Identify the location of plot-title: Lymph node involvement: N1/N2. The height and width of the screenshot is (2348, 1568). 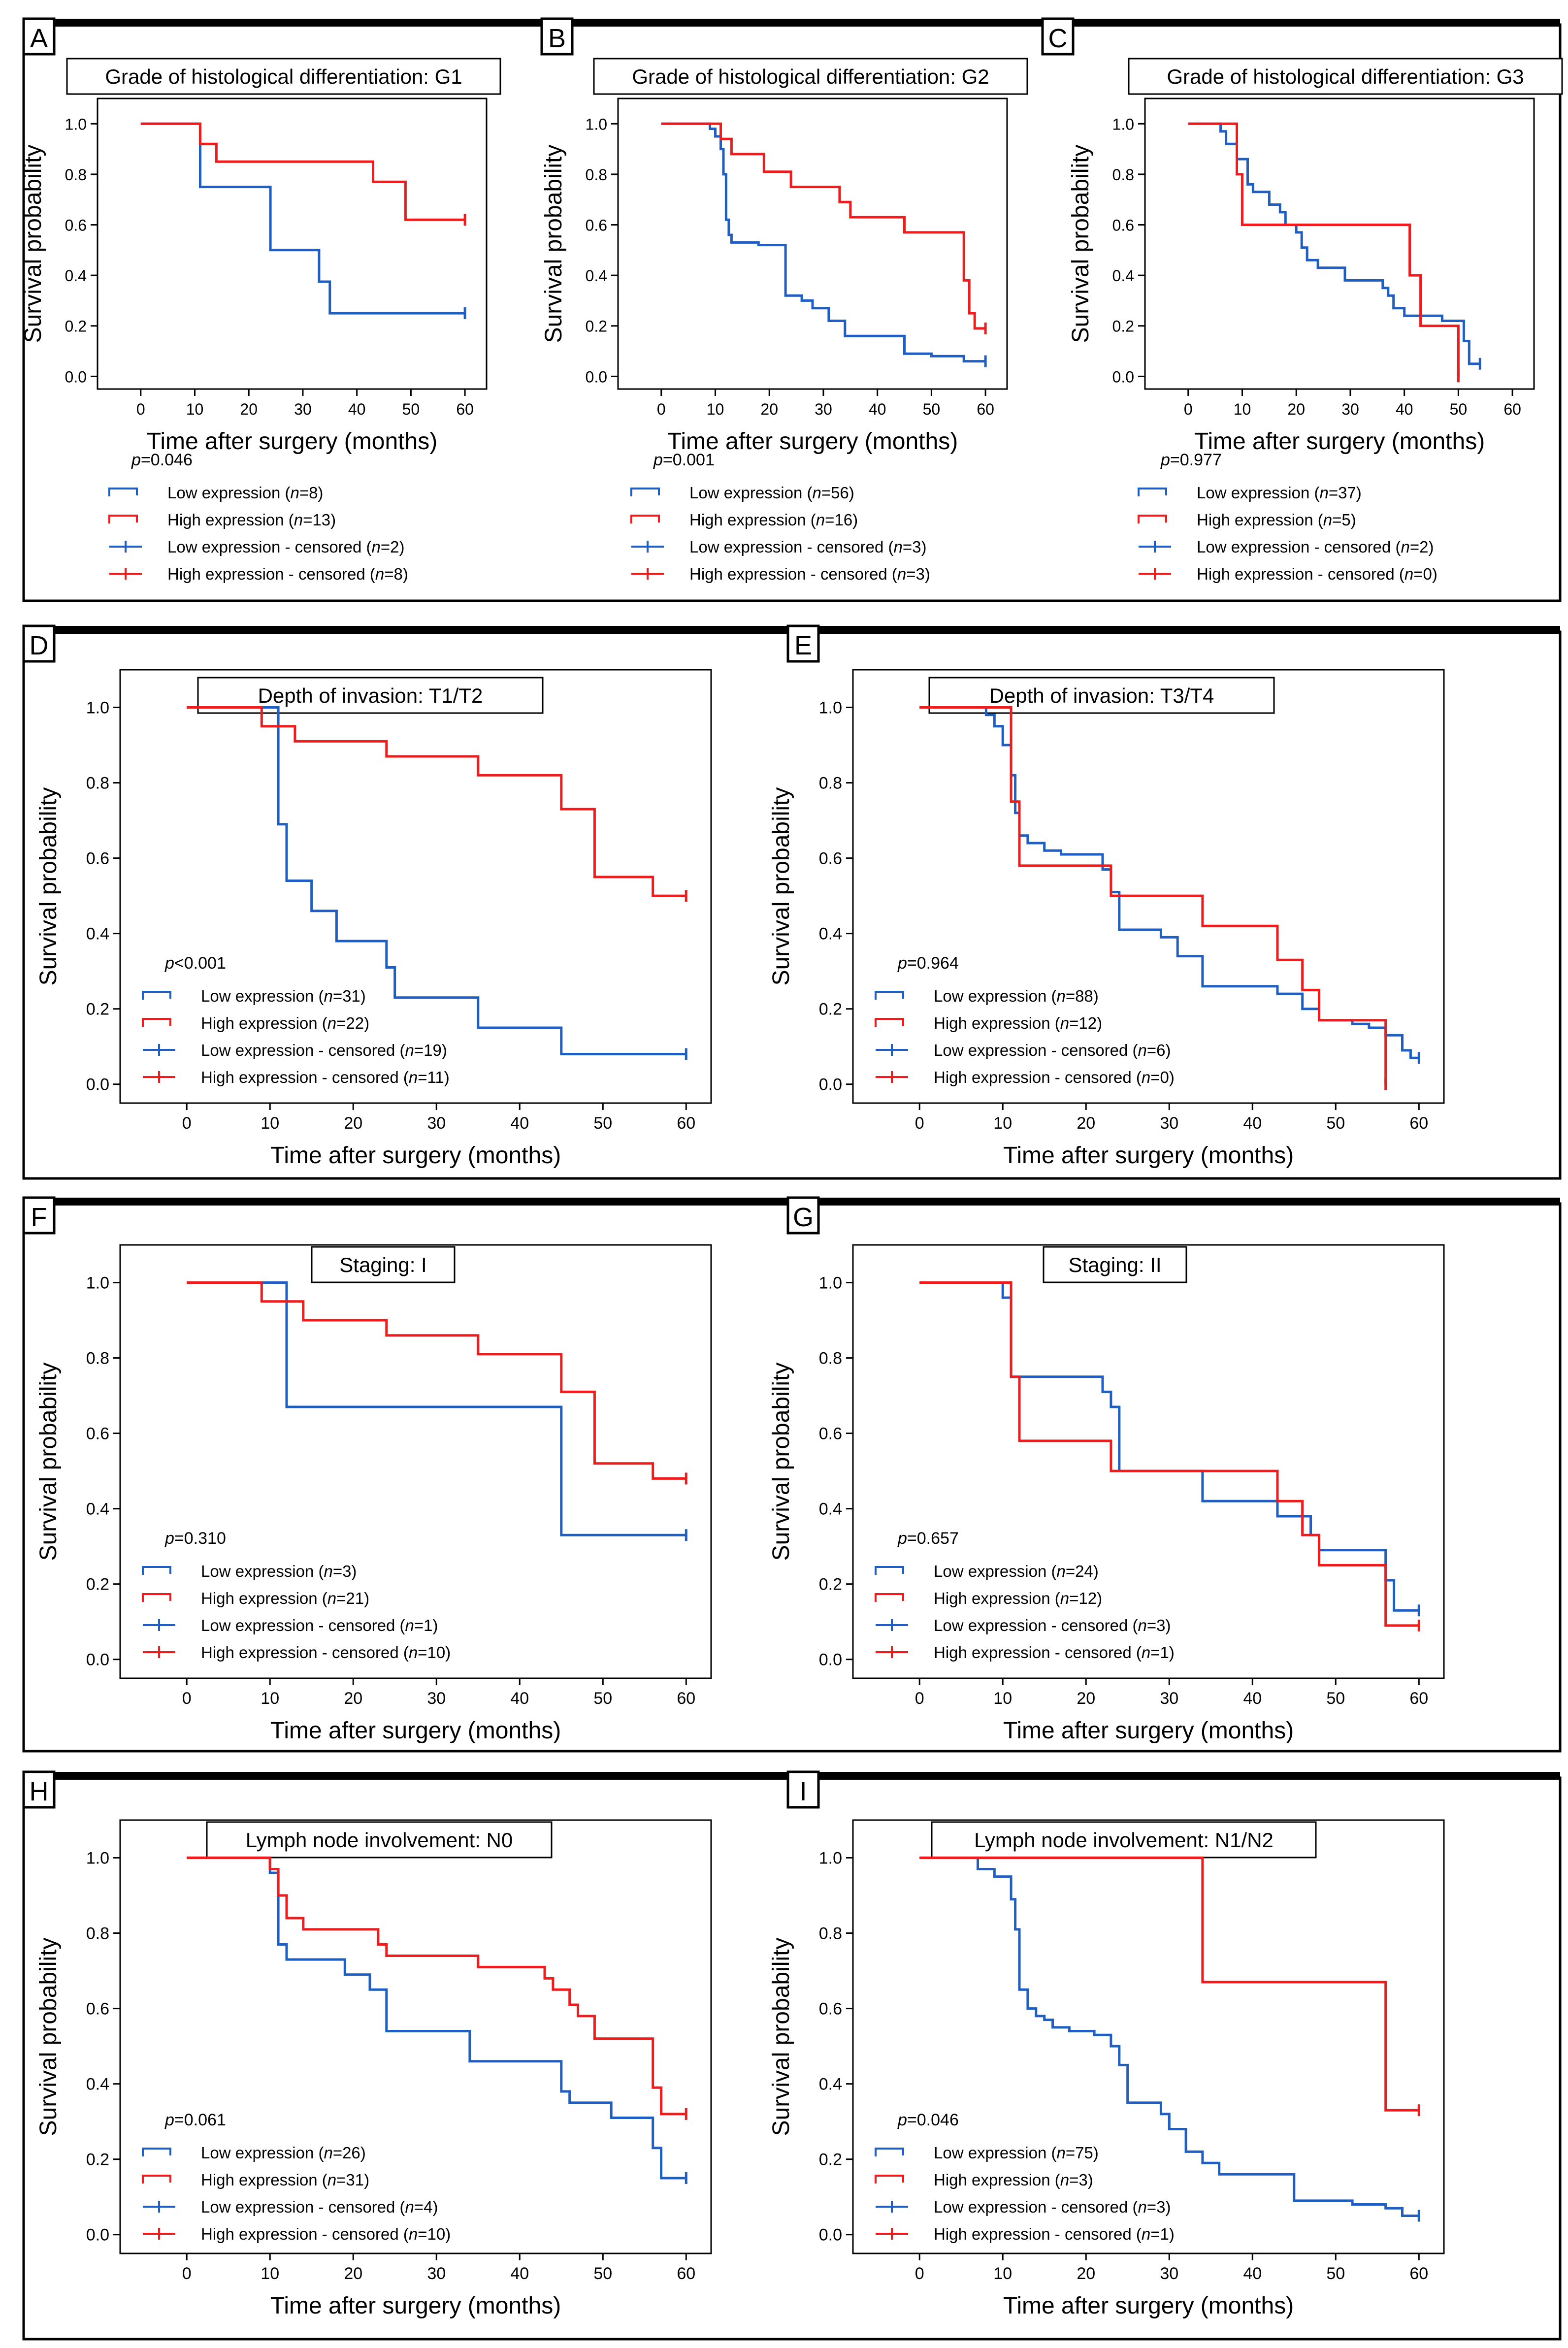
(1124, 1840).